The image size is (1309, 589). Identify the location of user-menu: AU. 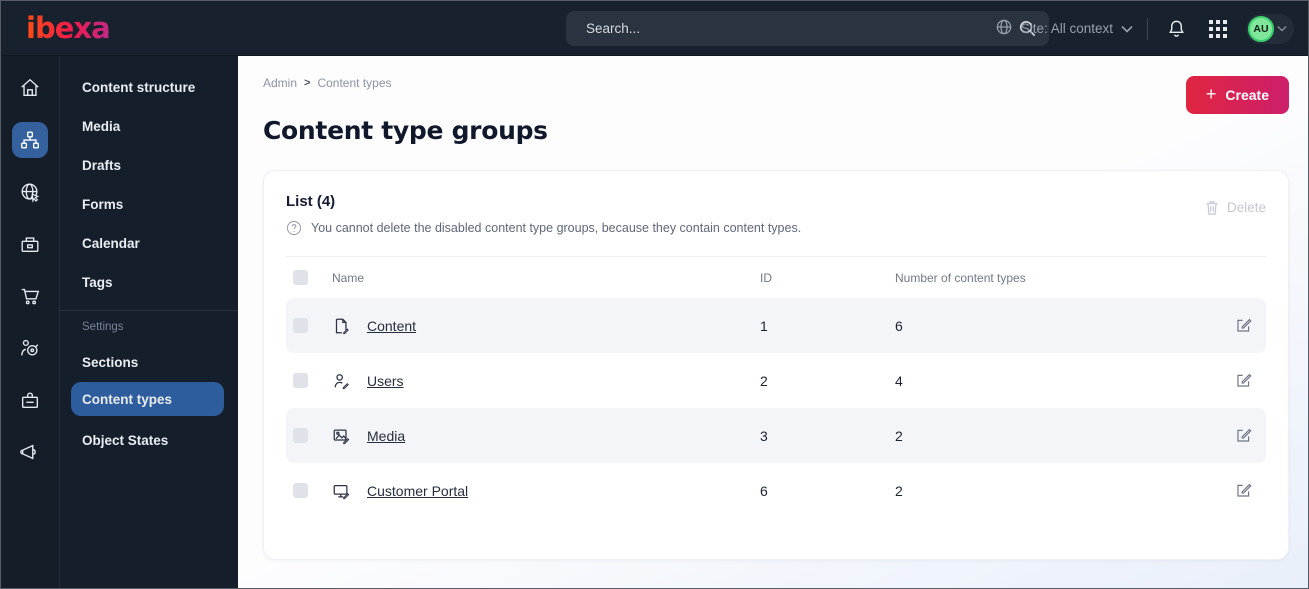
(1270, 28).